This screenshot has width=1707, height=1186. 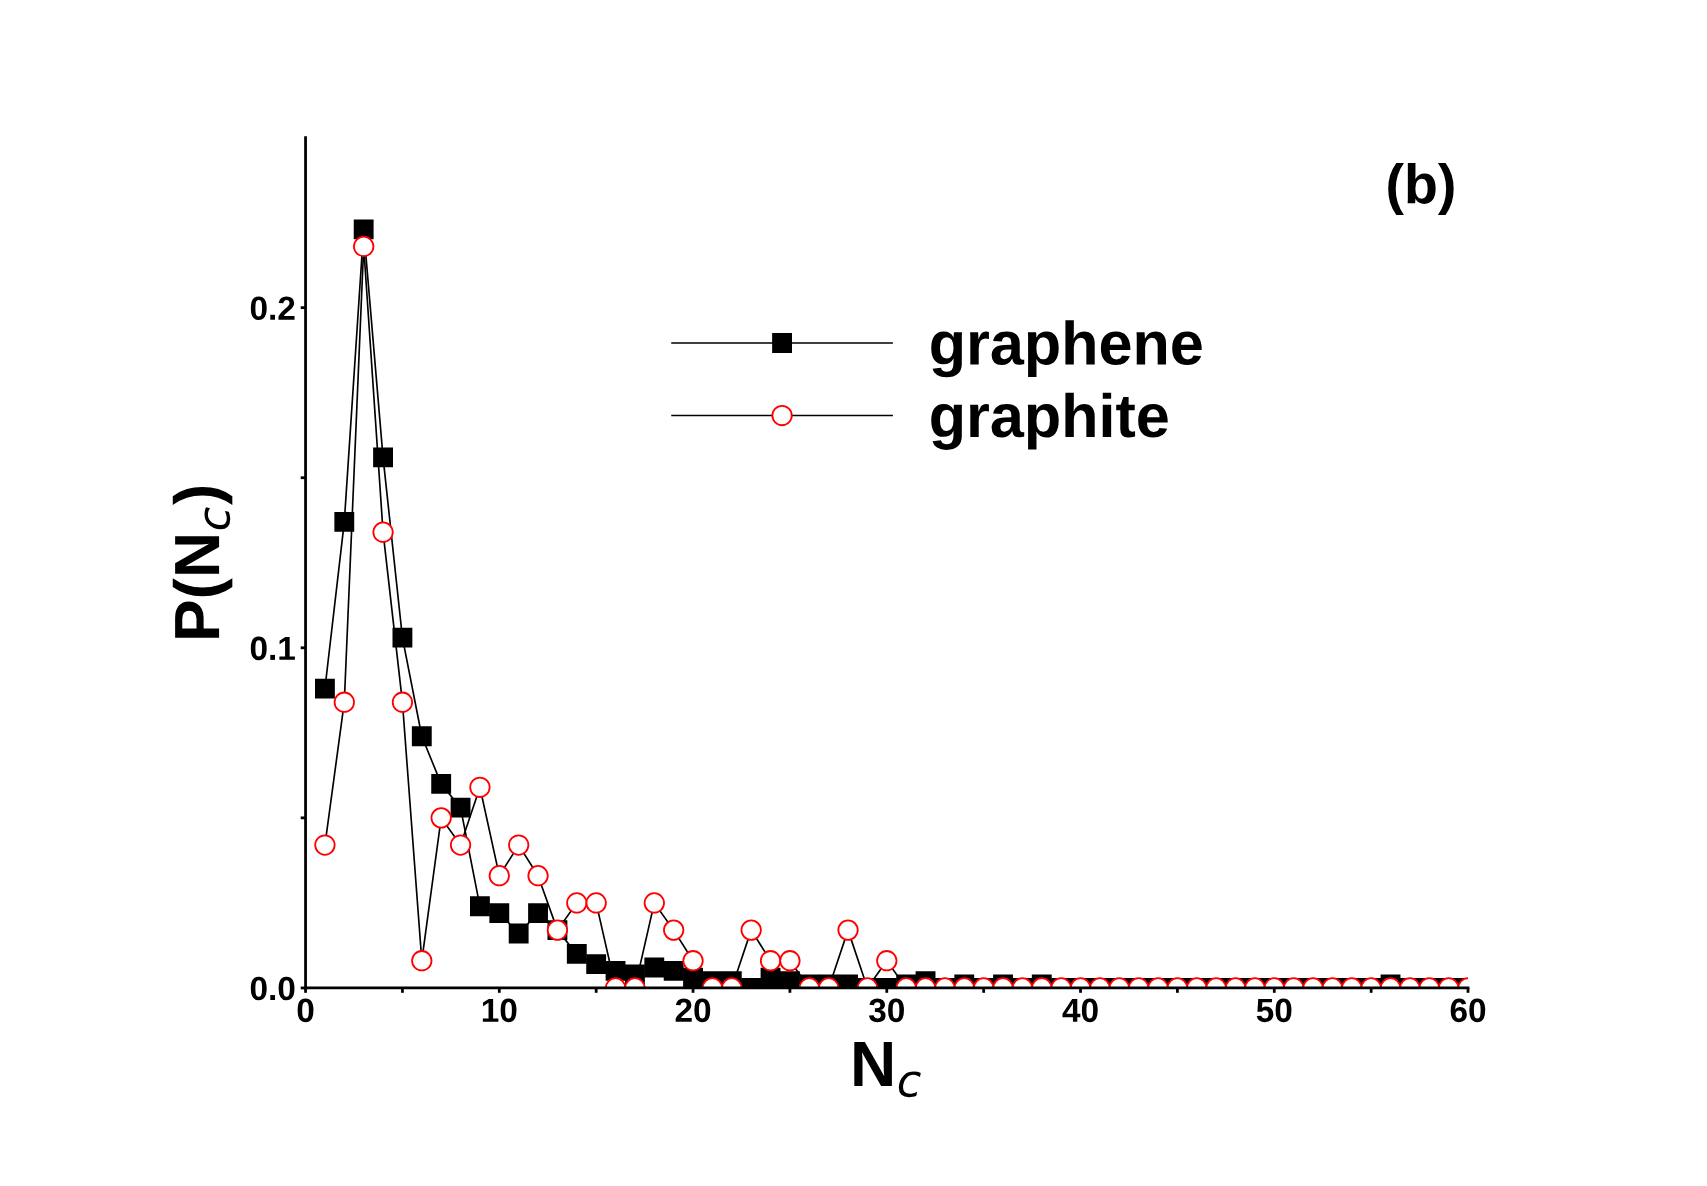 What do you see at coordinates (272, 308) in the screenshot?
I see `y-tick-label: 0.2` at bounding box center [272, 308].